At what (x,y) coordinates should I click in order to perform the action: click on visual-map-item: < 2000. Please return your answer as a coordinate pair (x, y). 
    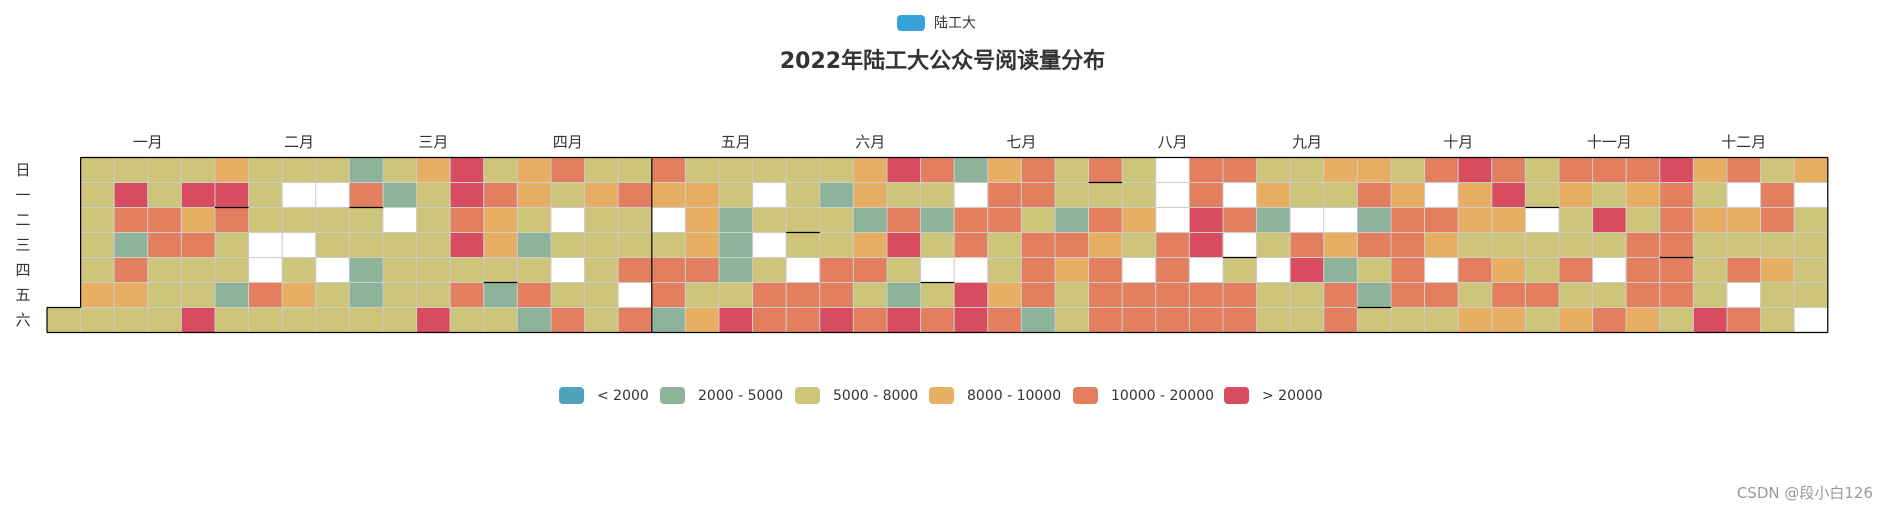
    Looking at the image, I should click on (604, 395).